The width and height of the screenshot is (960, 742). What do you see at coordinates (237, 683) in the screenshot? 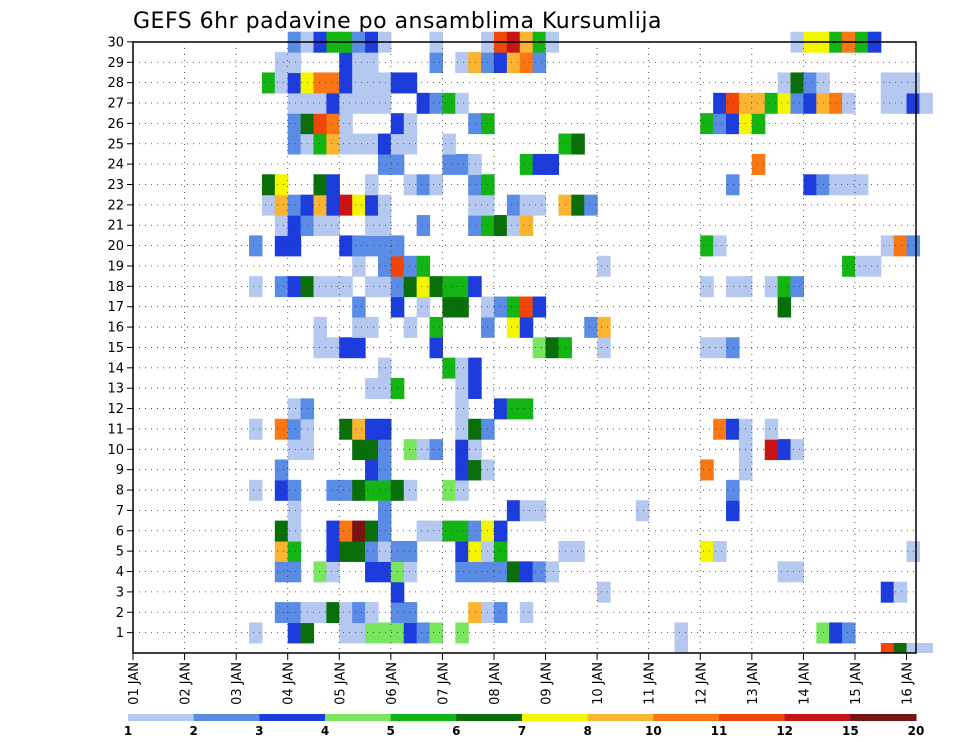
I see `x-tick-label: 03 JAN` at bounding box center [237, 683].